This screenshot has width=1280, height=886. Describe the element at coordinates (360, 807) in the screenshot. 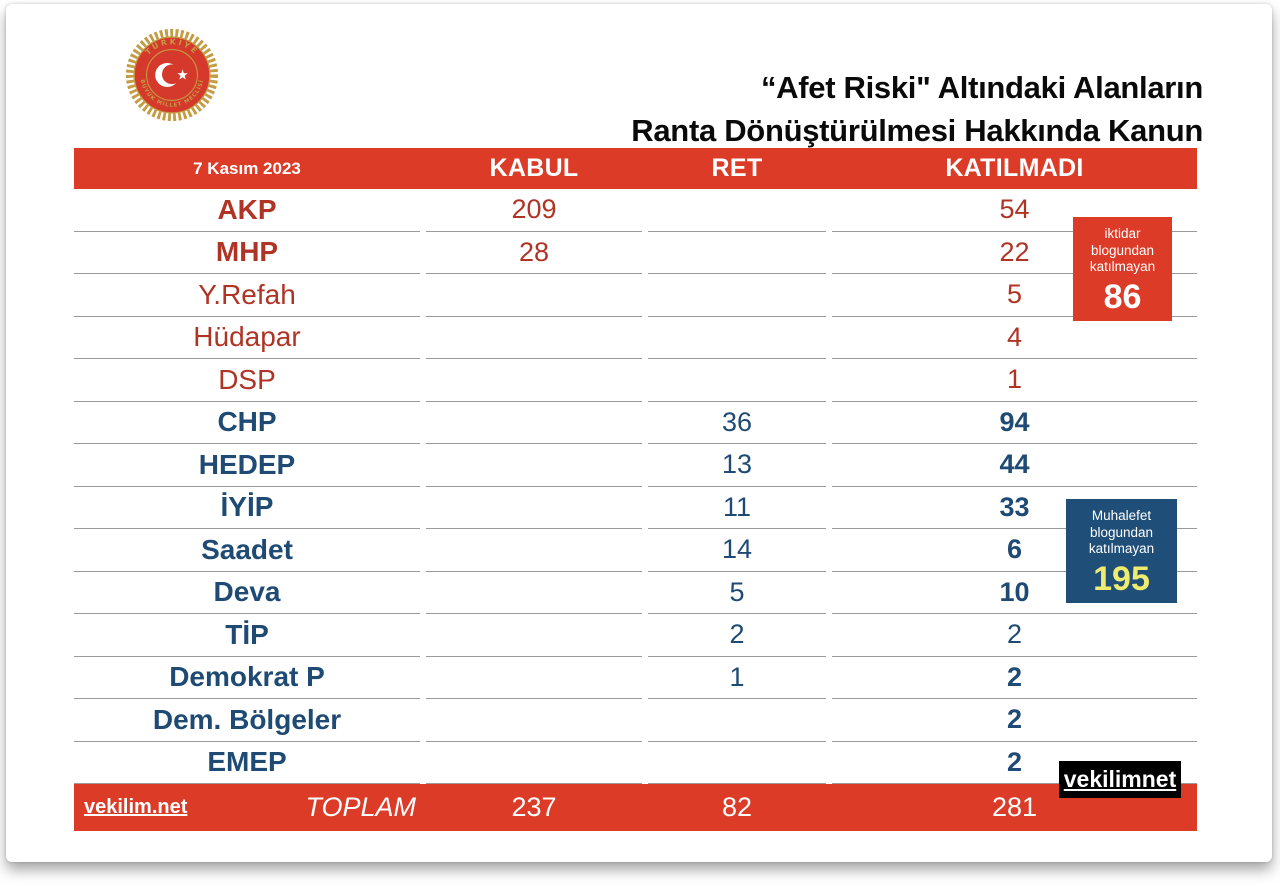

I see `toplam-label: TOPLAM` at that location.